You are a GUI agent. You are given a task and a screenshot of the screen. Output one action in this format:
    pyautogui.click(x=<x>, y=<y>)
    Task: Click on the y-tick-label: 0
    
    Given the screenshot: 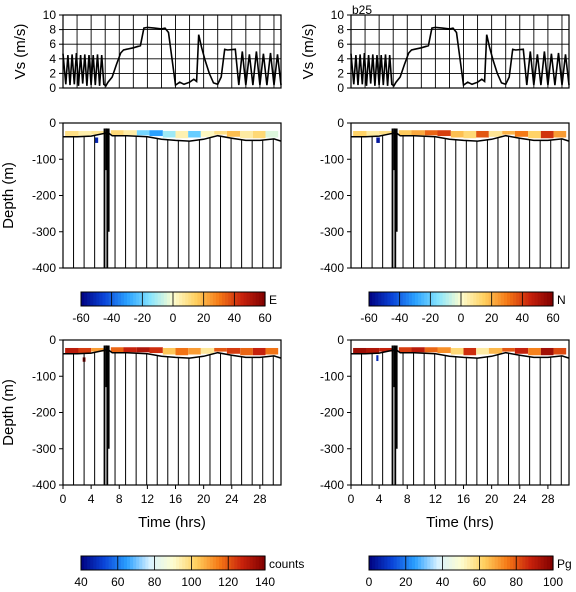 What is the action you would take?
    pyautogui.click(x=340, y=88)
    